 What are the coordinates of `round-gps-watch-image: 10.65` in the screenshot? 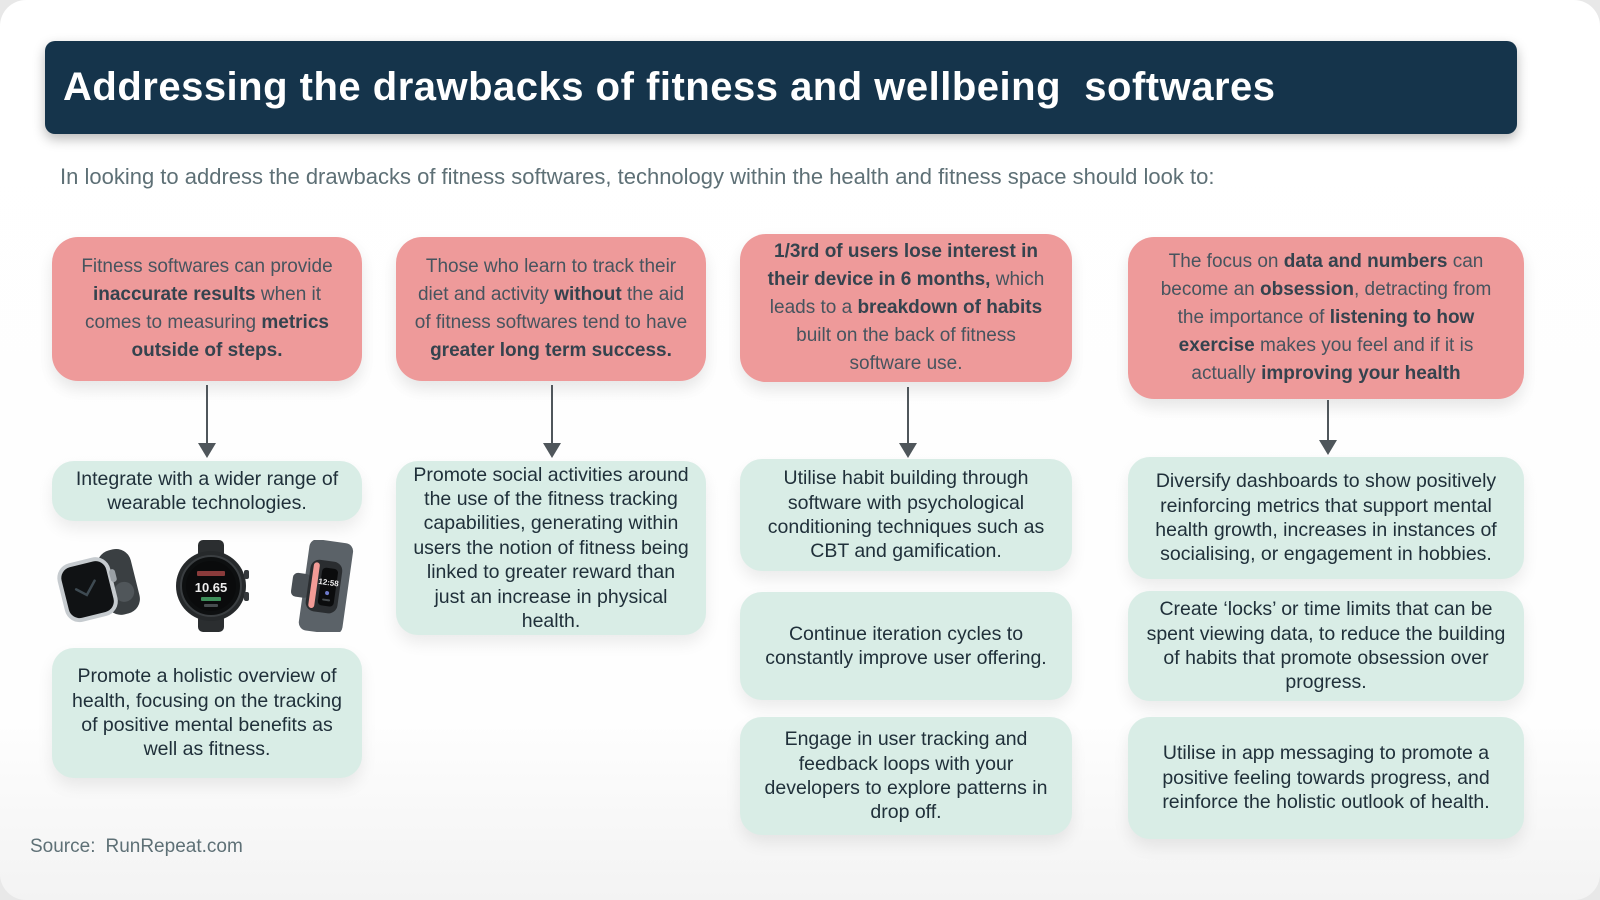 It's located at (212, 586).